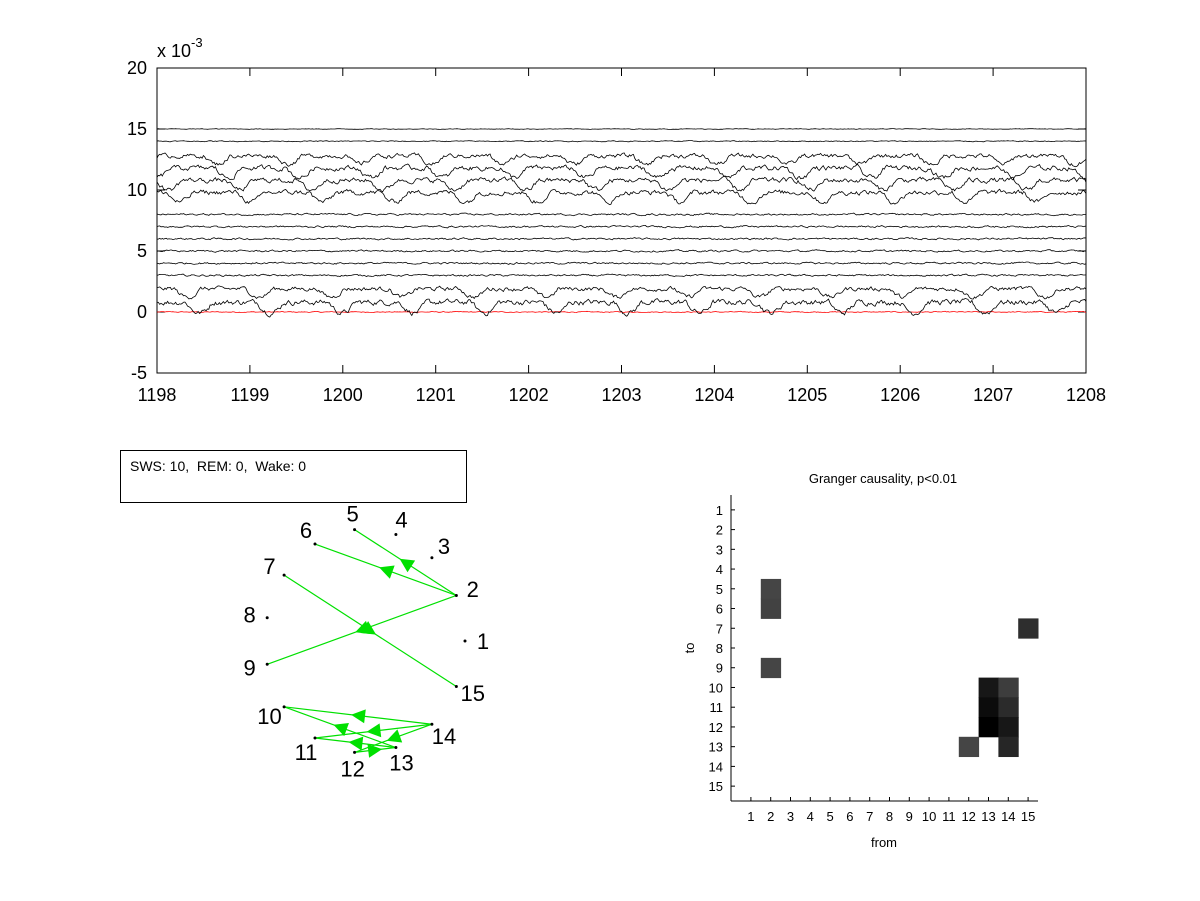  I want to click on x-tick-label: 1202, so click(529, 395).